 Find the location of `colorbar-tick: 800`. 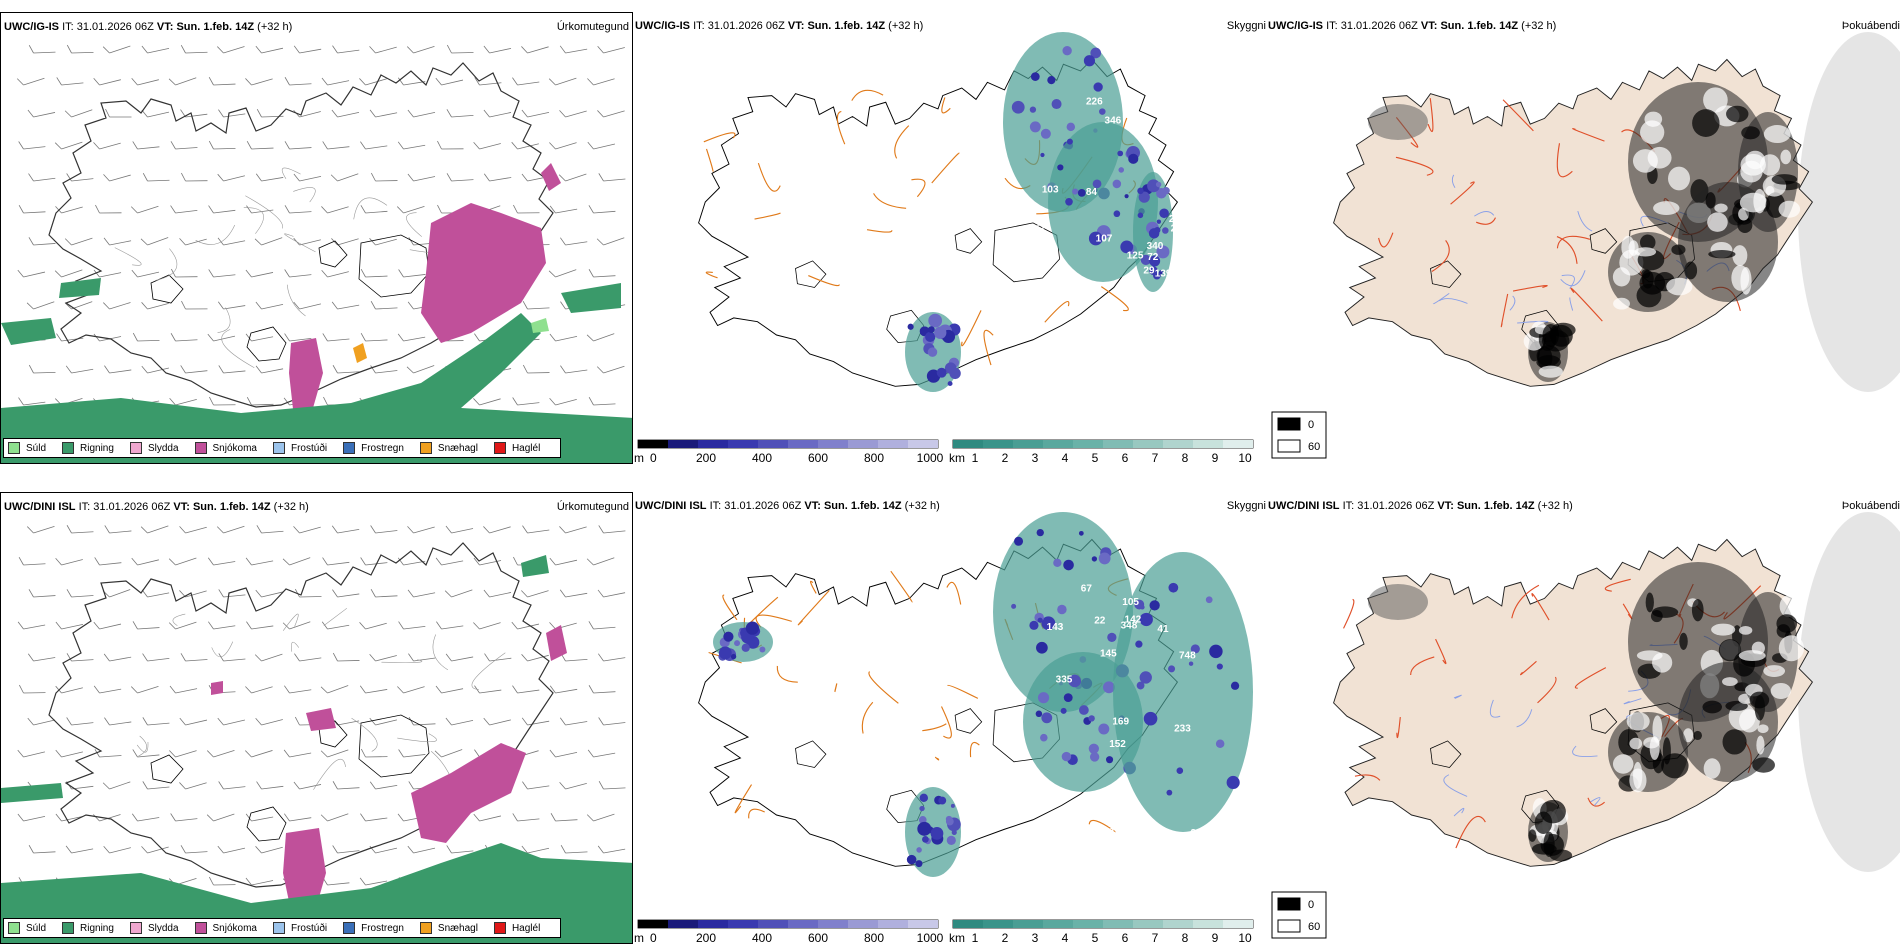

colorbar-tick: 800 is located at coordinates (874, 457).